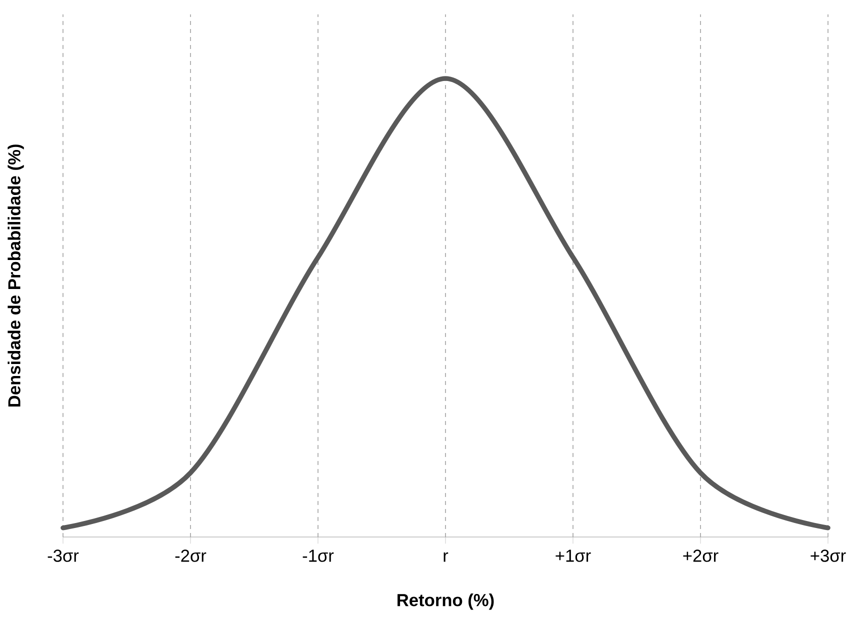  What do you see at coordinates (828, 556) in the screenshot?
I see `x-tick-label: +3σr` at bounding box center [828, 556].